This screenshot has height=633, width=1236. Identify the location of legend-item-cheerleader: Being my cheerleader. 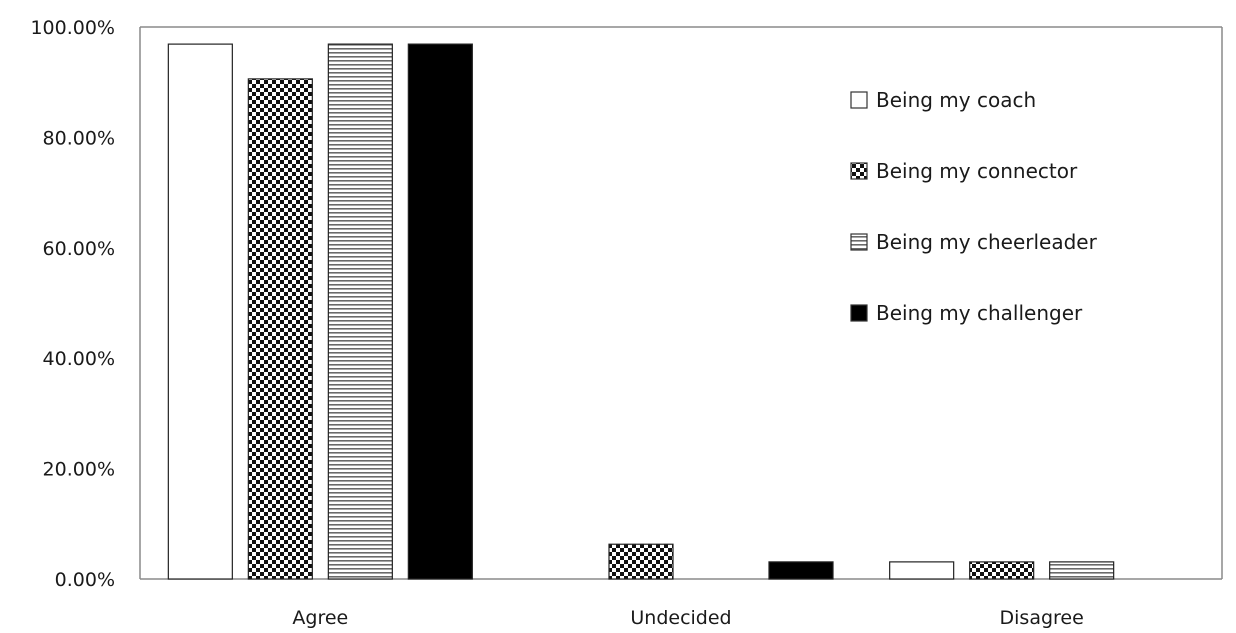
(974, 242).